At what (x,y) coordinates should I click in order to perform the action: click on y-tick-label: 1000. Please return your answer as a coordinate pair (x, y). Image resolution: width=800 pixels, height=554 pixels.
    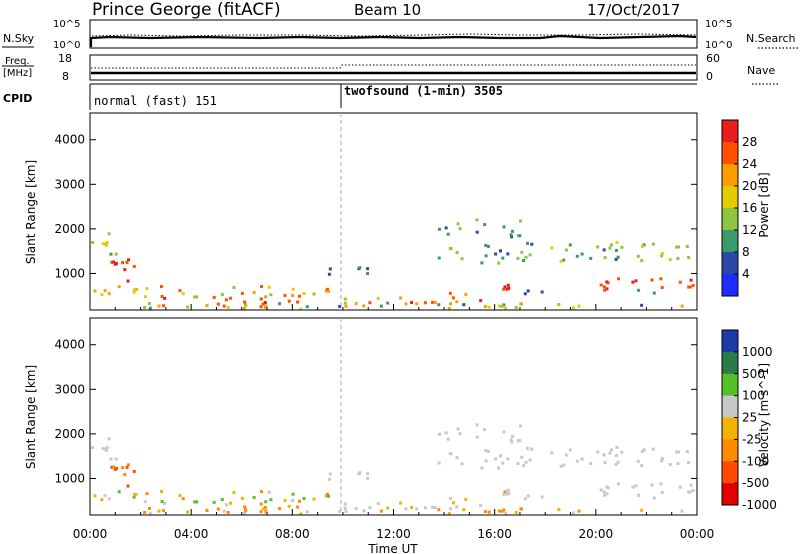
    Looking at the image, I should click on (69, 478).